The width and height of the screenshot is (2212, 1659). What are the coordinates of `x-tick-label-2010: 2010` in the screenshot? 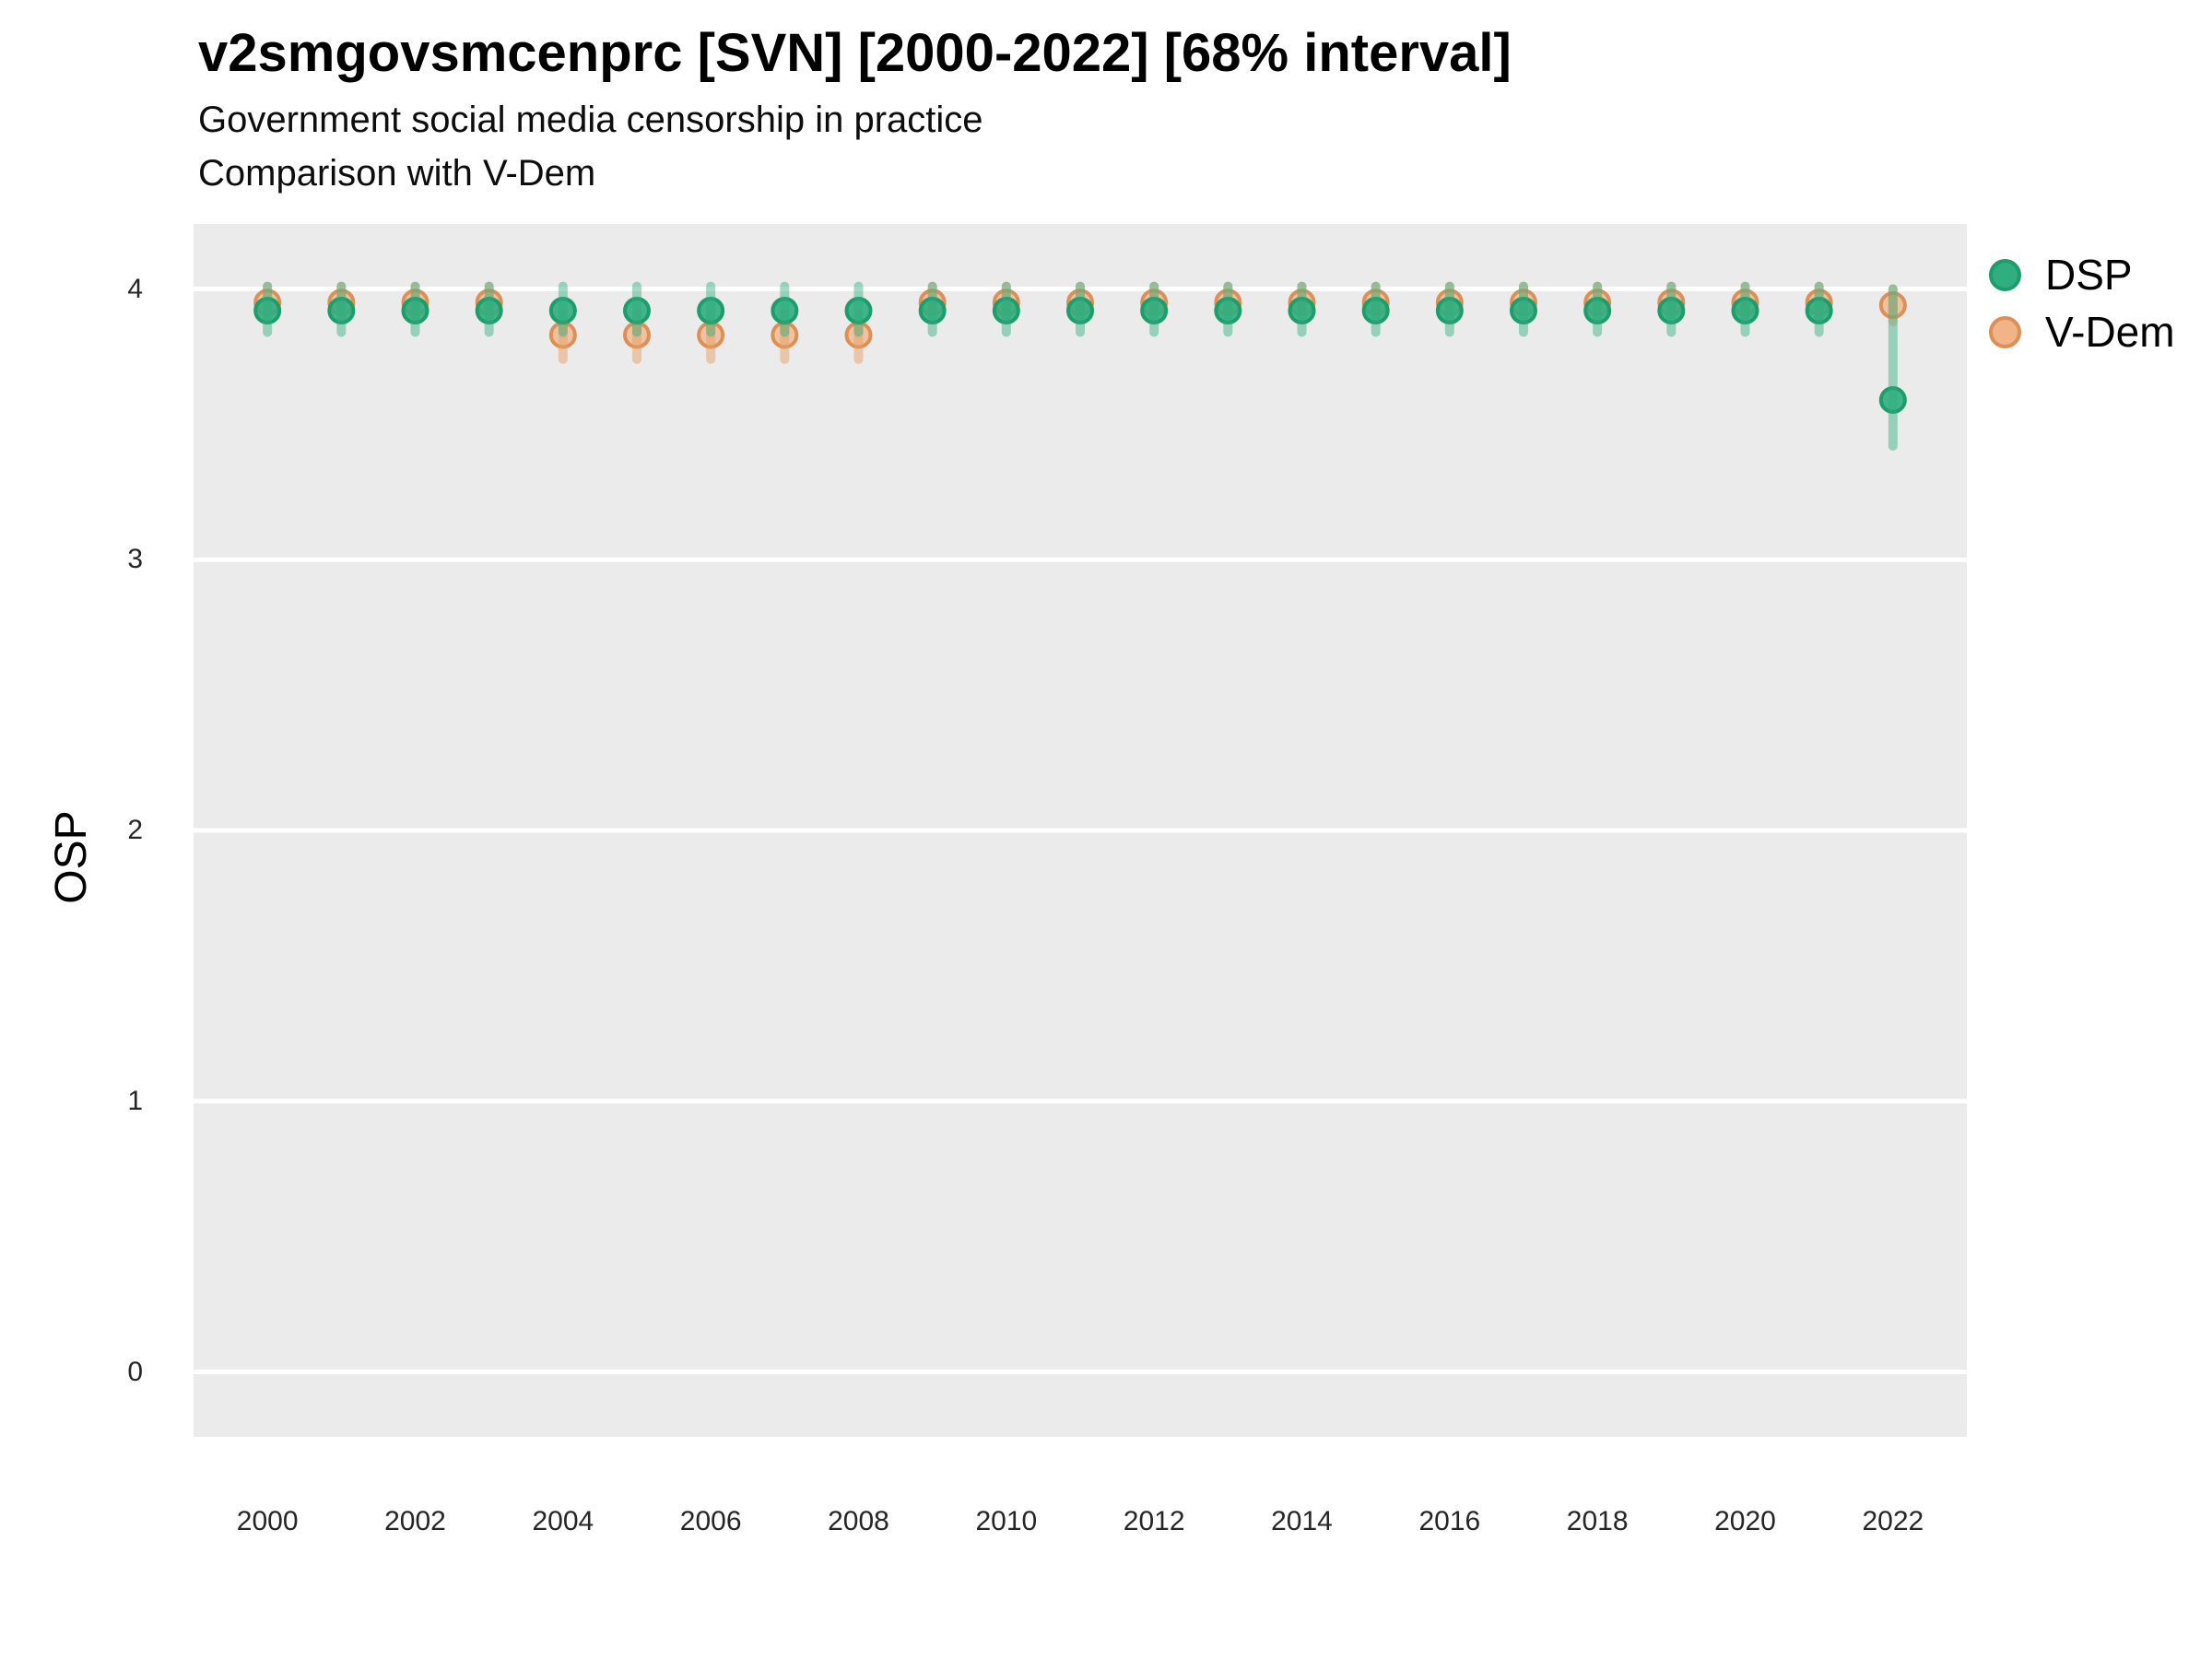 It's located at (1006, 1521).